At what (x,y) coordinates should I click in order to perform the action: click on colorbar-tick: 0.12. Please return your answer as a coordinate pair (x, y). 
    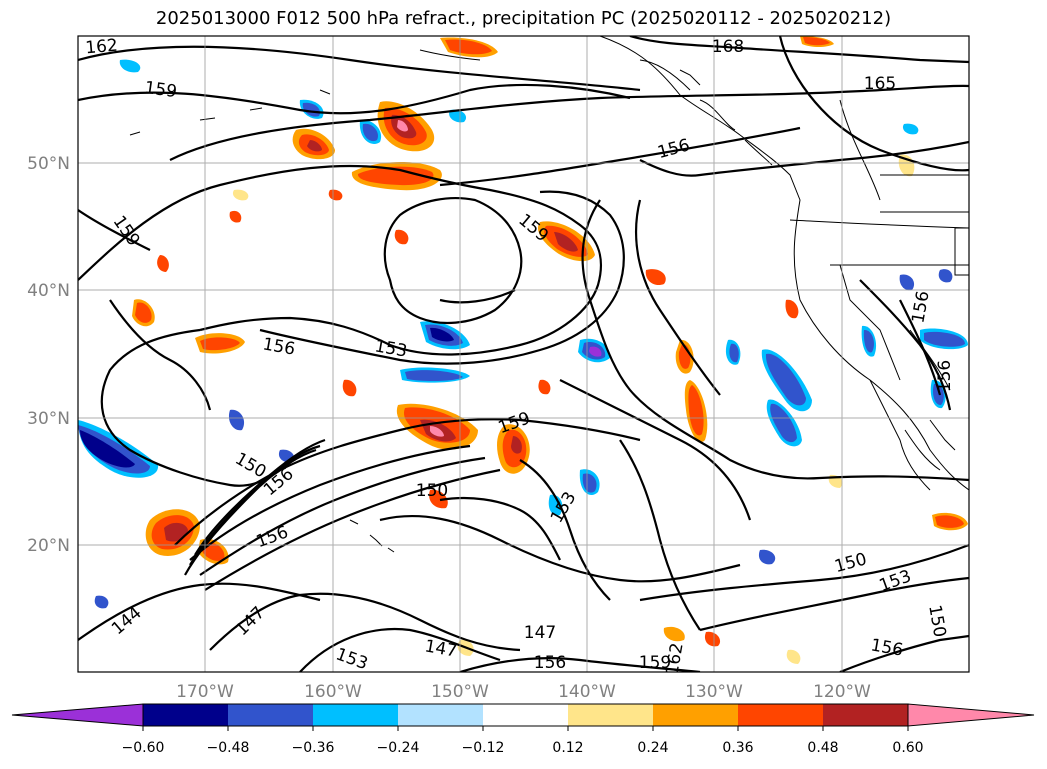
    Looking at the image, I should click on (567, 748).